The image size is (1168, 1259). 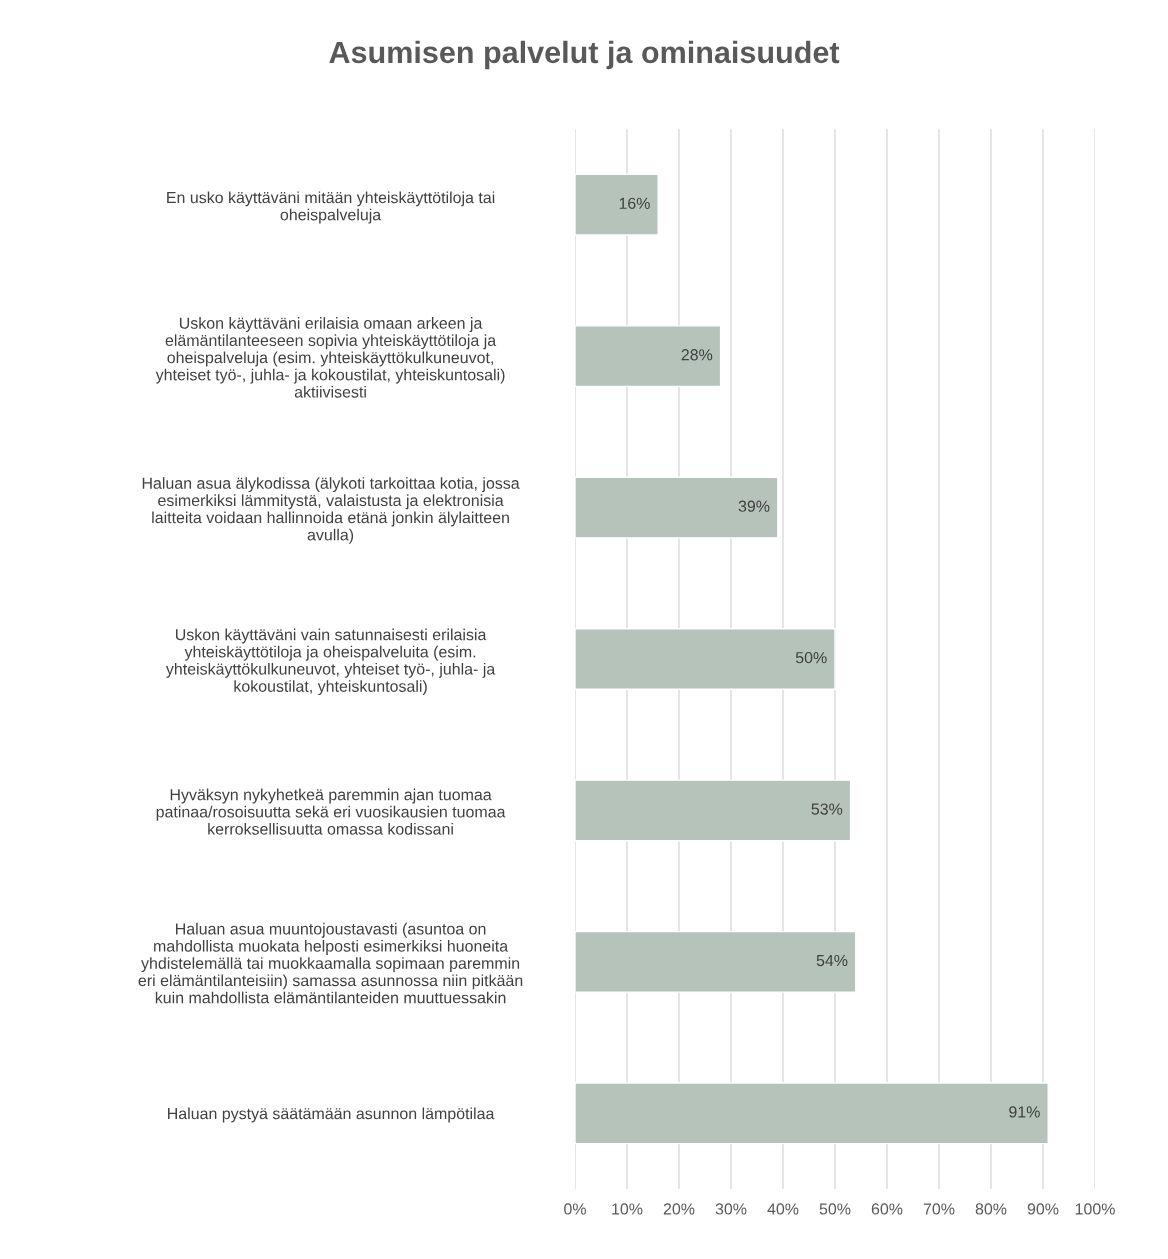 I want to click on x-tick-label: 40%, so click(x=783, y=1209).